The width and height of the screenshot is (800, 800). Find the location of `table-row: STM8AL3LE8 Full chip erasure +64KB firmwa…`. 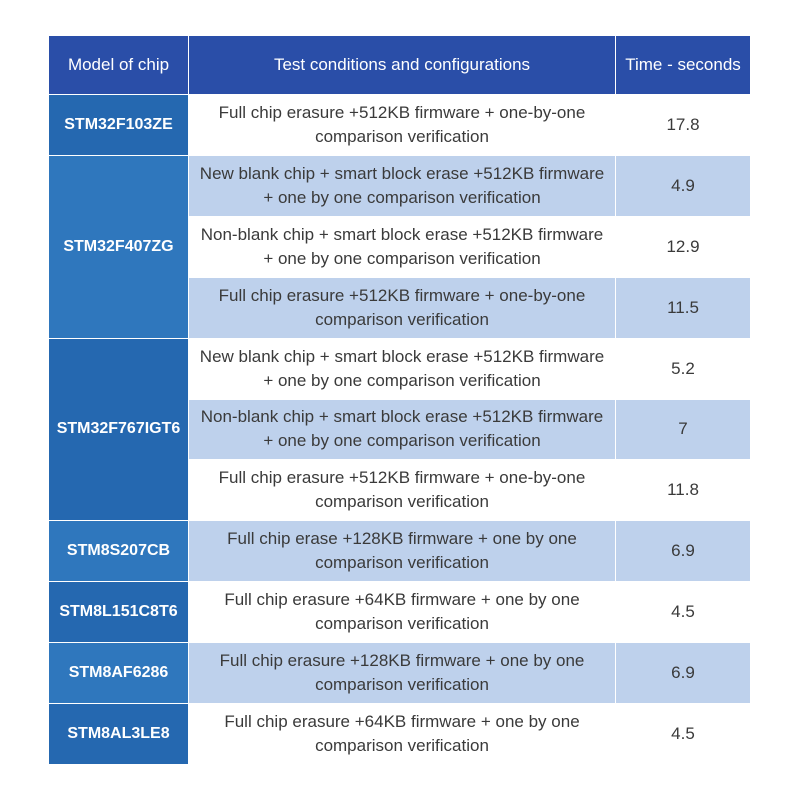

table-row: STM8AL3LE8 Full chip erasure +64KB firmwa… is located at coordinates (399, 734).